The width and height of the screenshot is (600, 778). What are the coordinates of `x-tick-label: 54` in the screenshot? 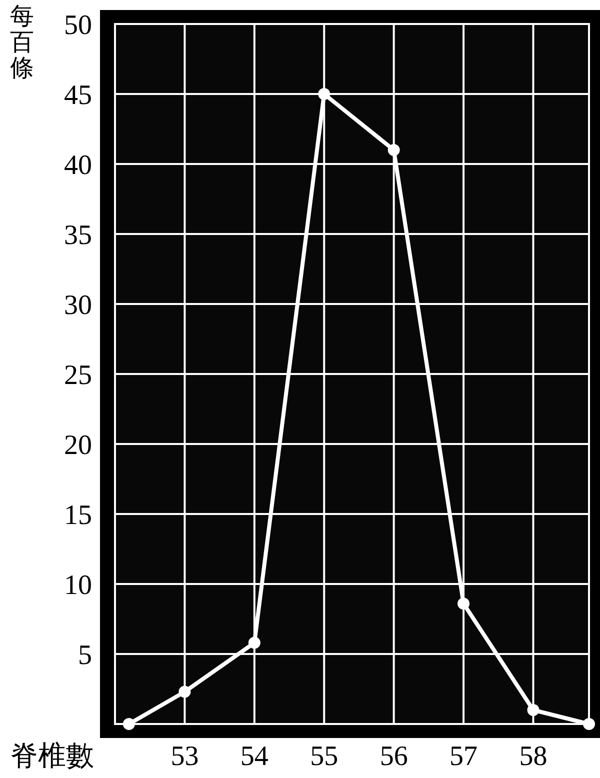 It's located at (254, 756).